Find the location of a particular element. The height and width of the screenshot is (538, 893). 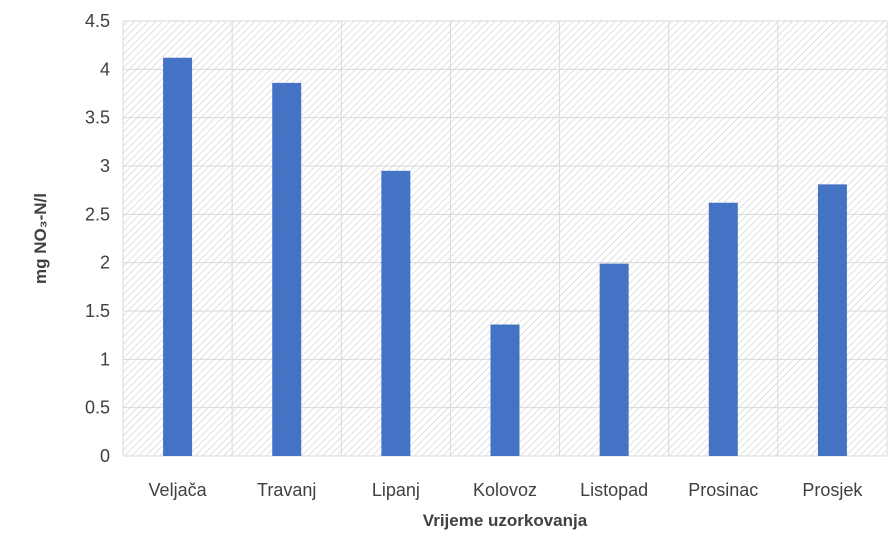

y-tick-label: 0.5 is located at coordinates (97, 408).